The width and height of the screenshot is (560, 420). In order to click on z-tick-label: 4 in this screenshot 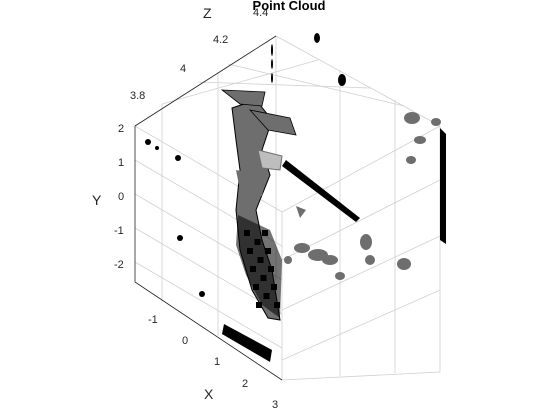, I will do `click(183, 69)`.